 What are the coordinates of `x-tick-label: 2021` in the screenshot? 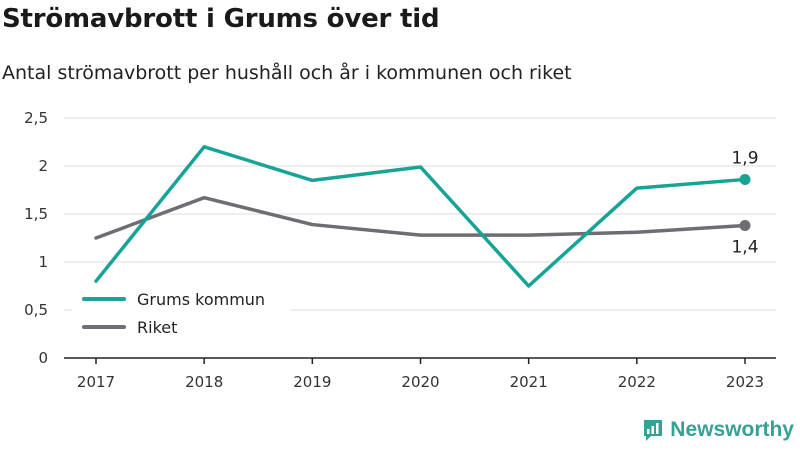 It's located at (529, 382).